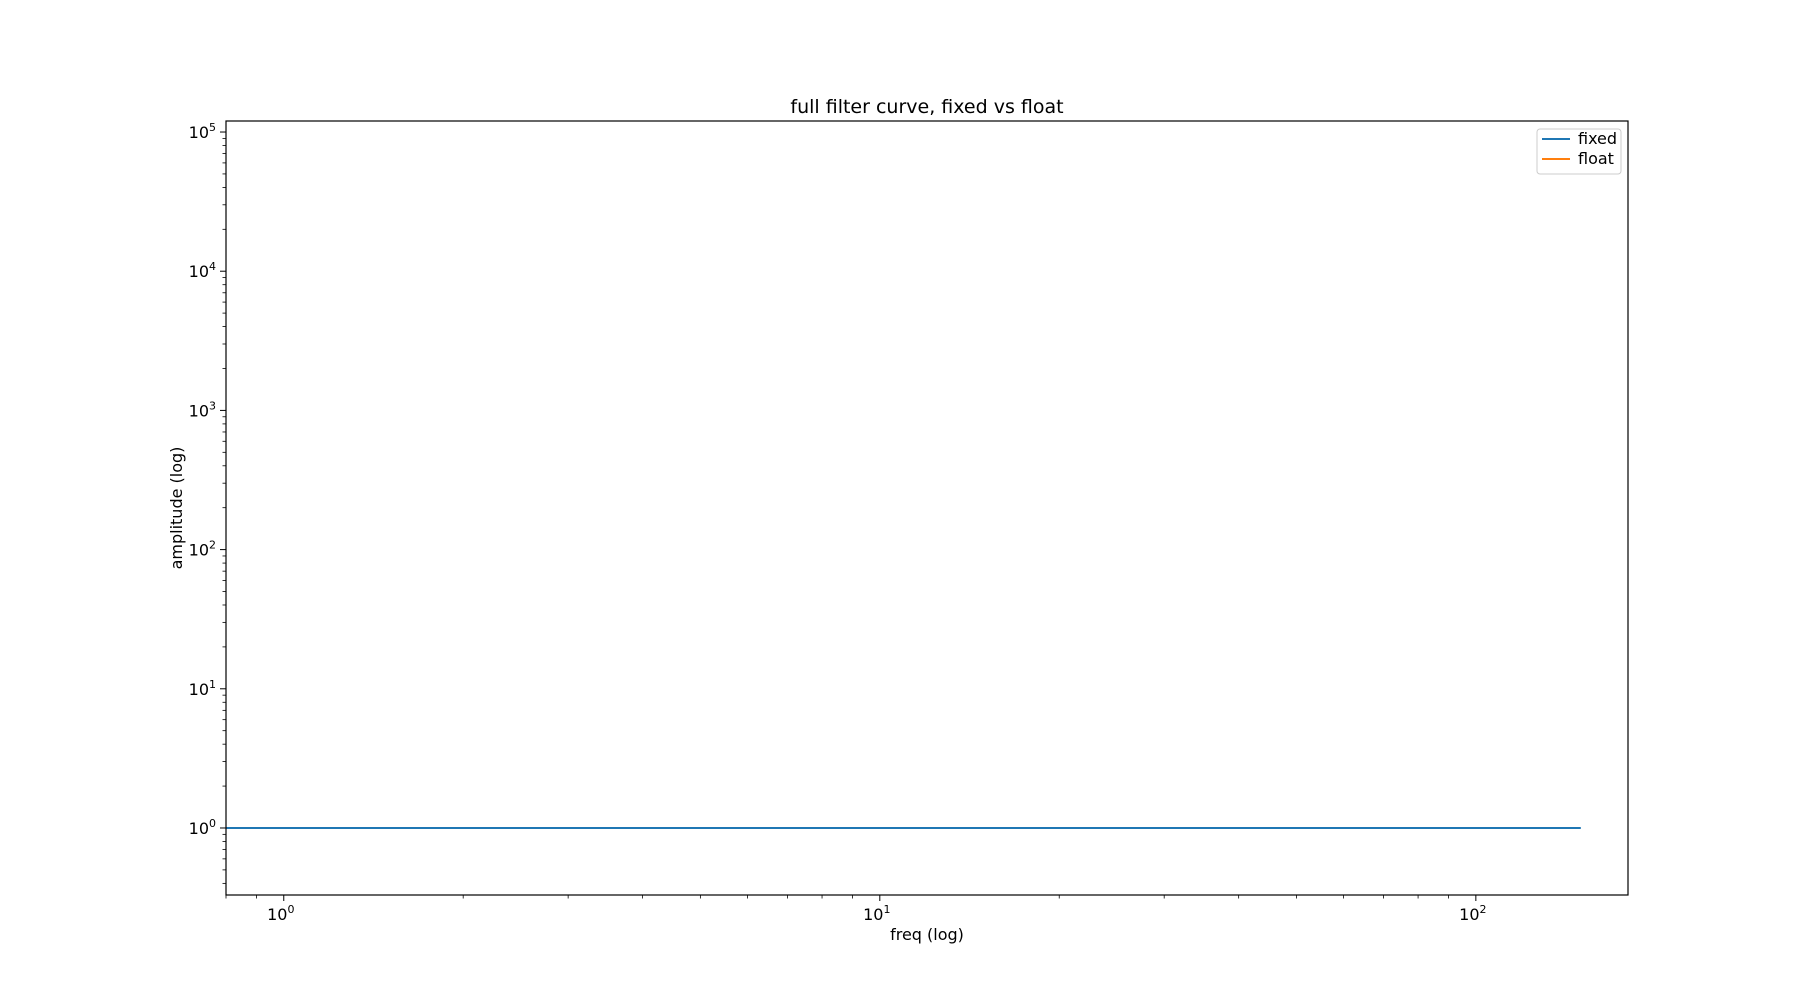 This screenshot has height=1000, width=1800. I want to click on y-tick-label: 10¹, so click(202, 688).